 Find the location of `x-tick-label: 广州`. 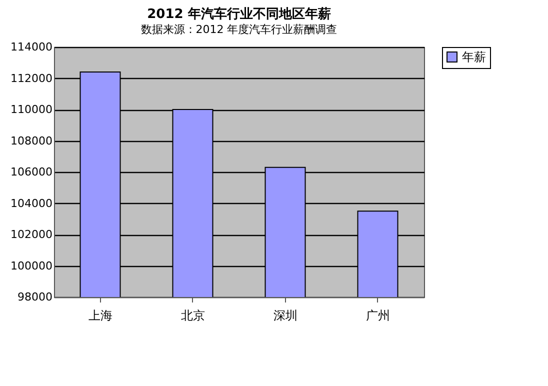

x-tick-label: 广州 is located at coordinates (378, 315).